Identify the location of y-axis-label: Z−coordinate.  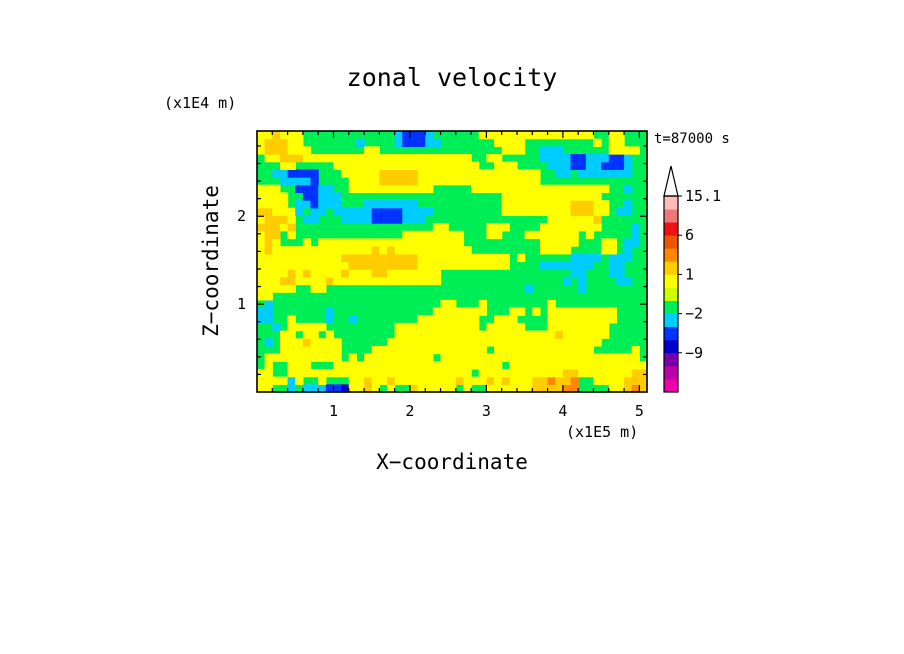
(211, 261).